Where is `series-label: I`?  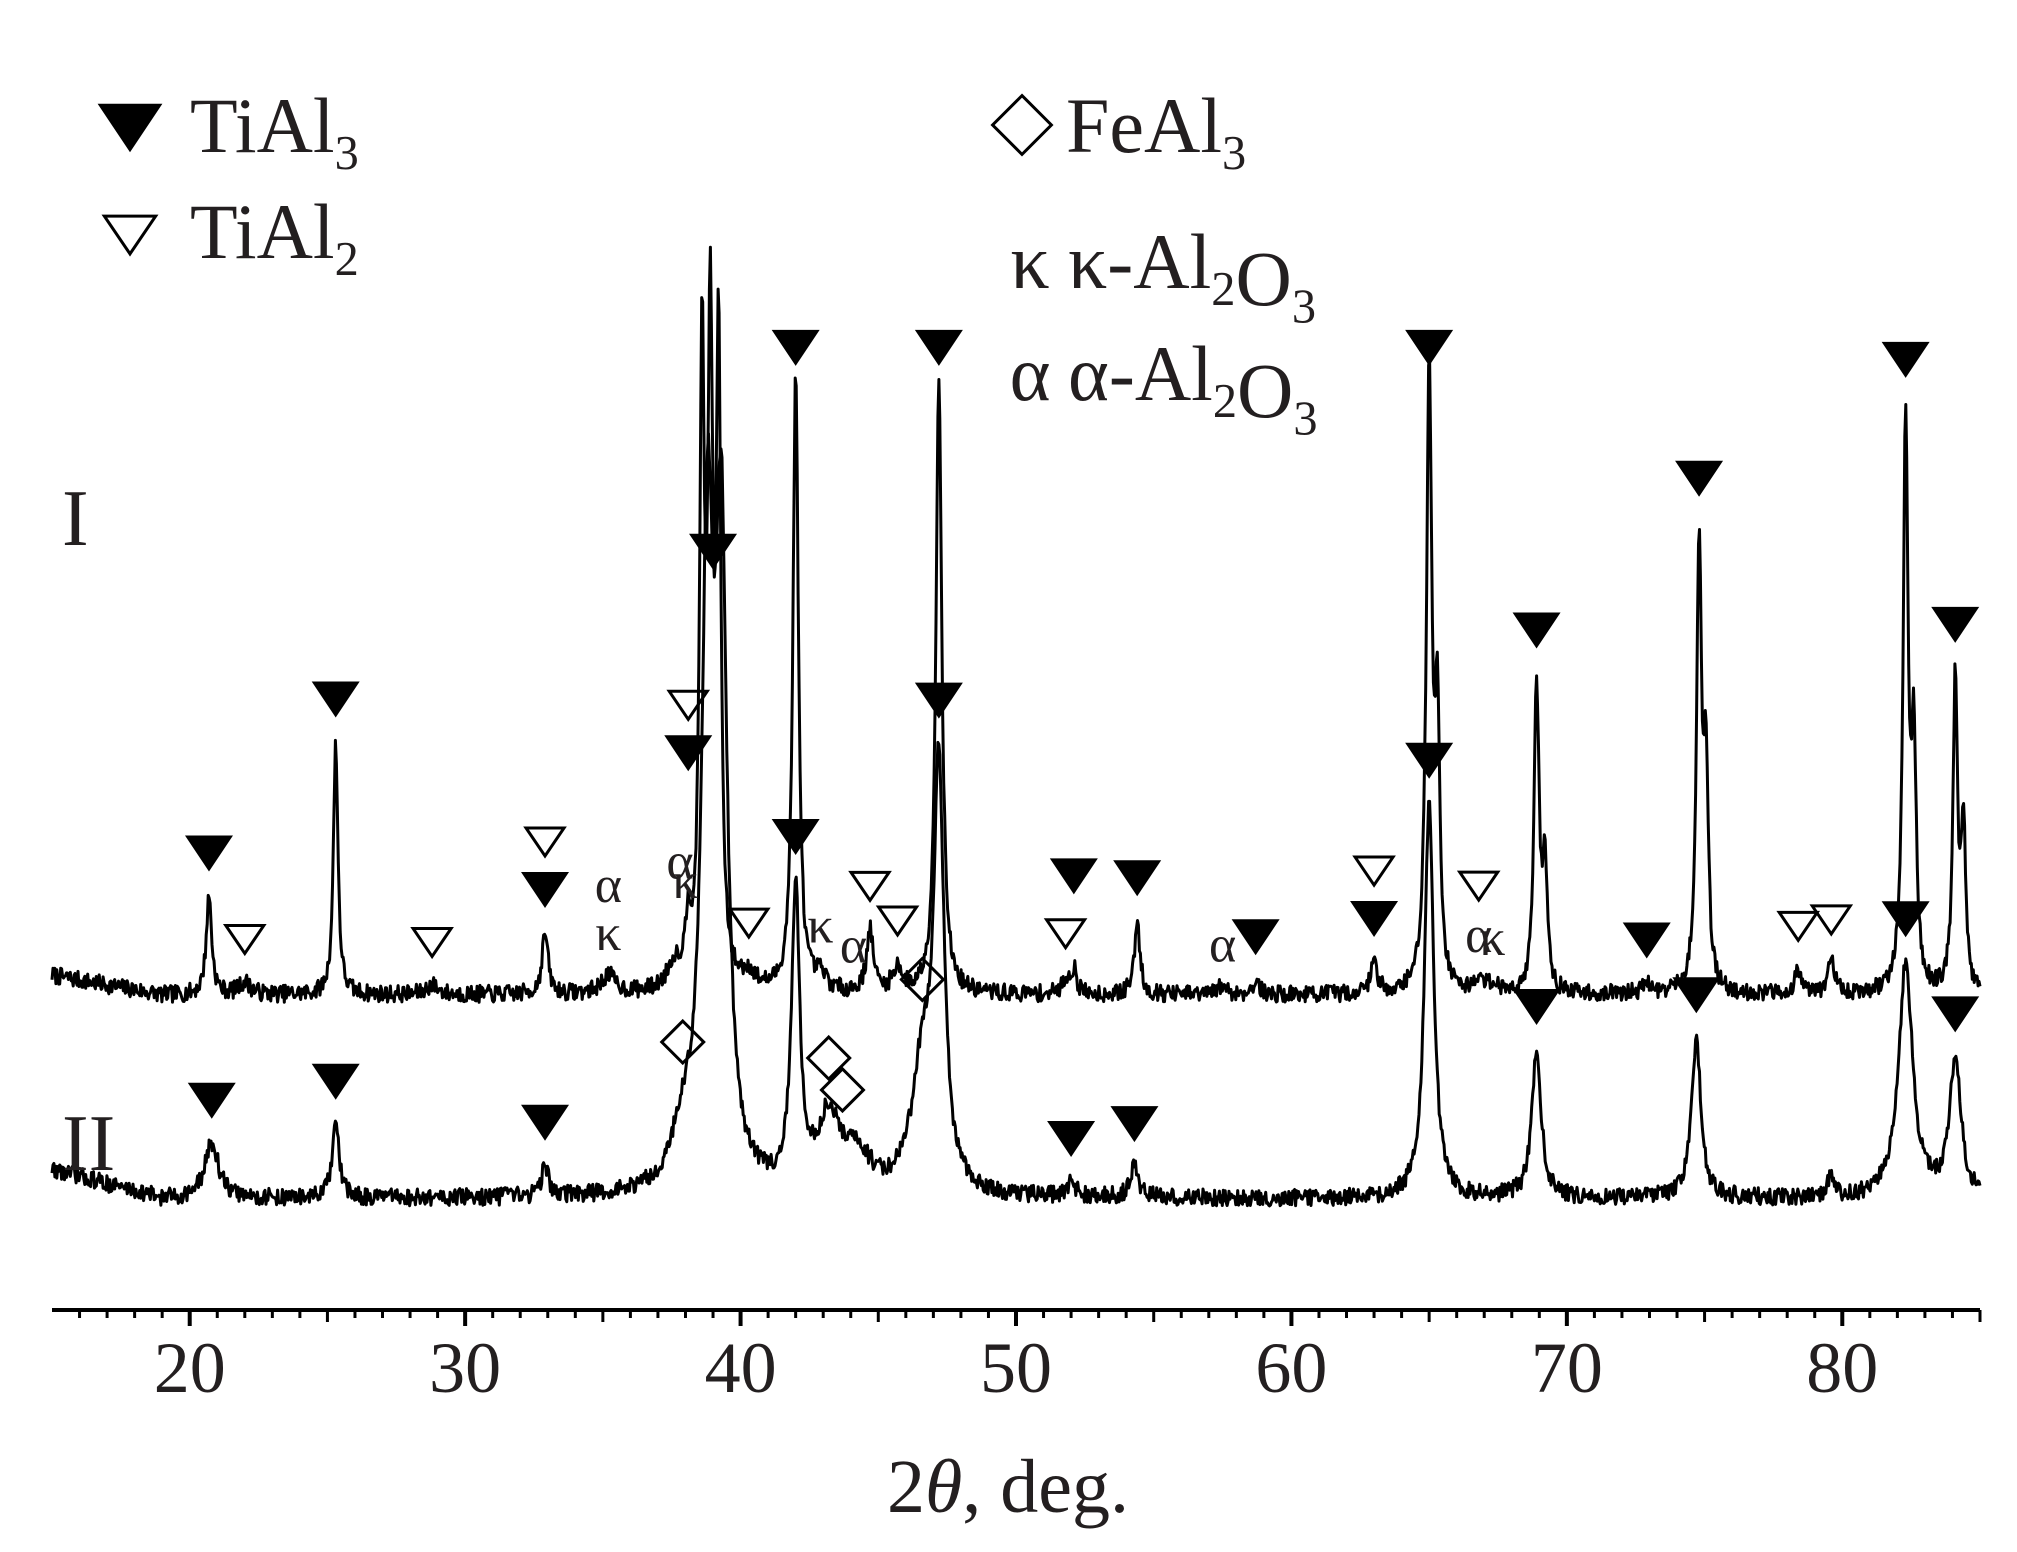 series-label: I is located at coordinates (75, 519).